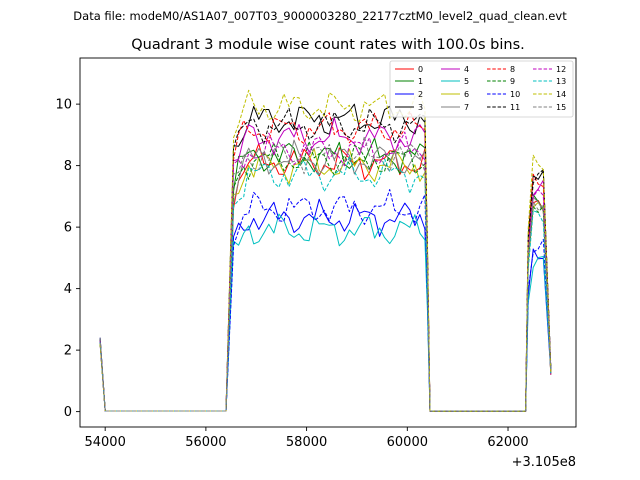 Image resolution: width=640 pixels, height=480 pixels. Describe the element at coordinates (481, 89) in the screenshot. I see `legend-frame` at that location.